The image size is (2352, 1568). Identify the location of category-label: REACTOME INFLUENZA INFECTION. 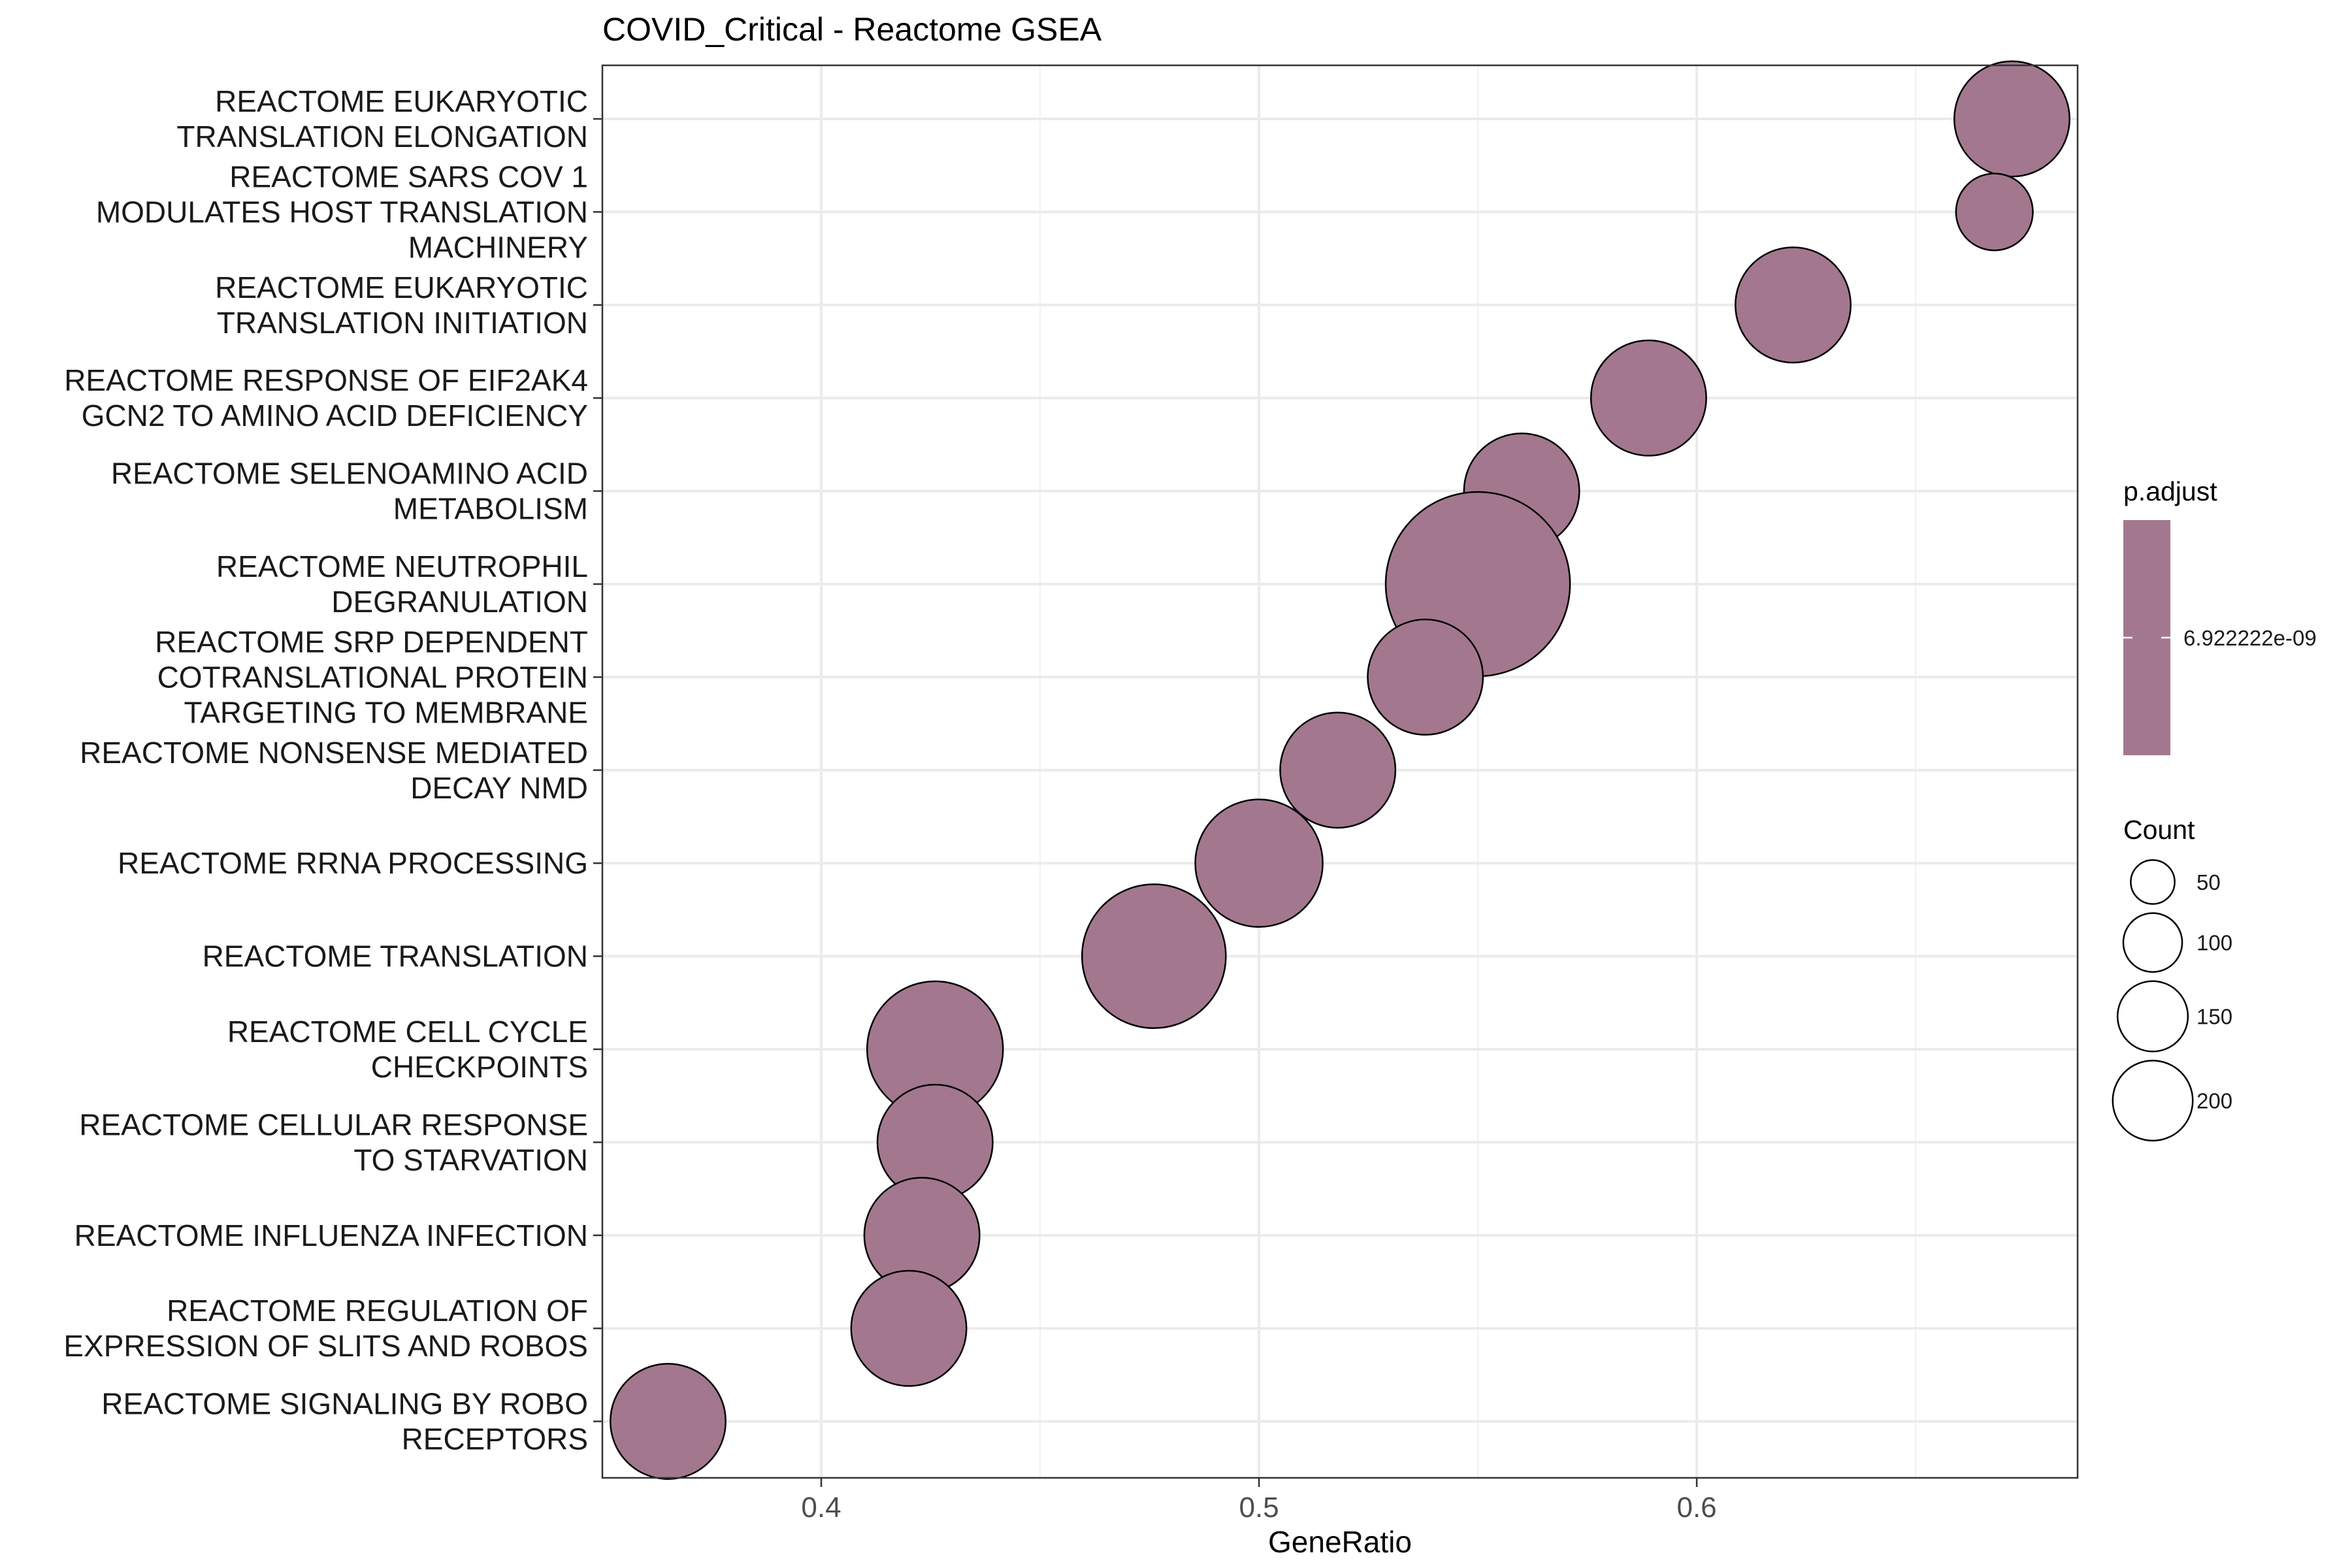
(331, 1235).